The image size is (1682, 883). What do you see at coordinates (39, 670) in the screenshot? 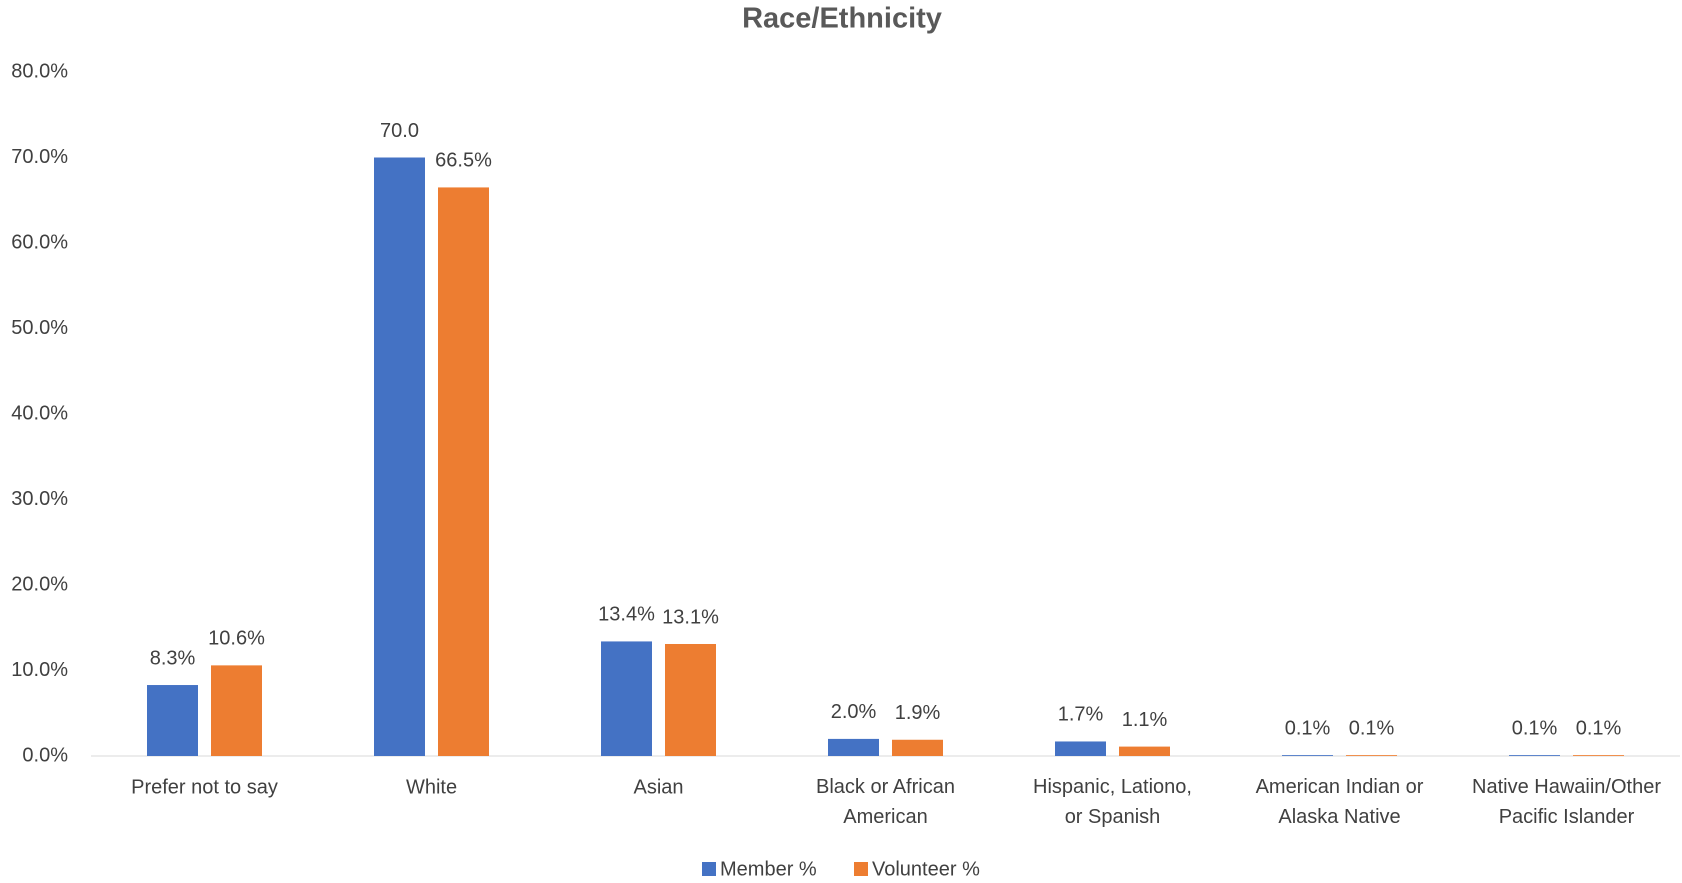
I see `y-tick-label: 10.0%` at bounding box center [39, 670].